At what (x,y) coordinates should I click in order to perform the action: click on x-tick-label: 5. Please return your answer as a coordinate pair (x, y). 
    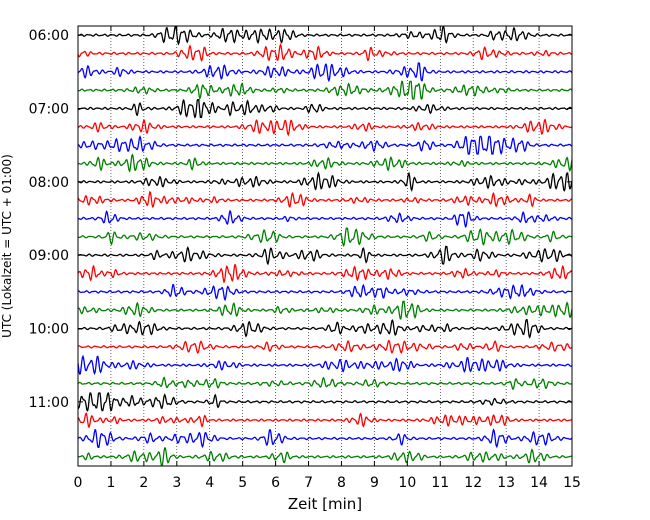
    Looking at the image, I should click on (242, 483).